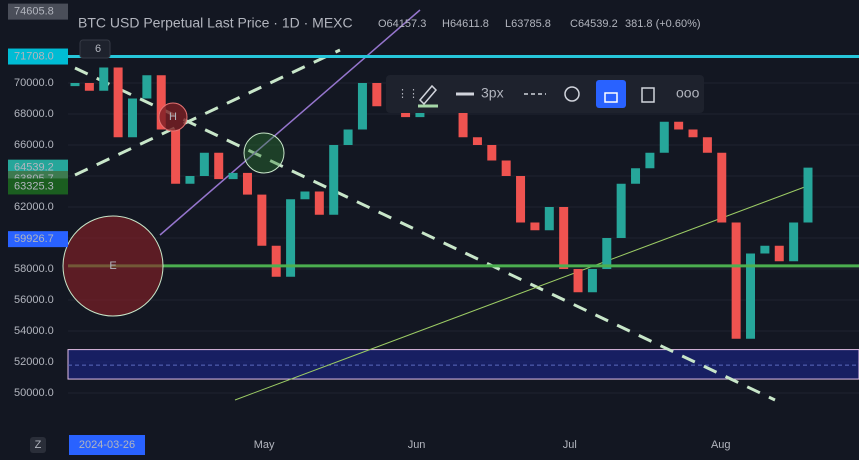 The width and height of the screenshot is (859, 460). What do you see at coordinates (215, 23) in the screenshot?
I see `chart-title: BTC USD Perpetual Last Price · 1D · MEXC` at bounding box center [215, 23].